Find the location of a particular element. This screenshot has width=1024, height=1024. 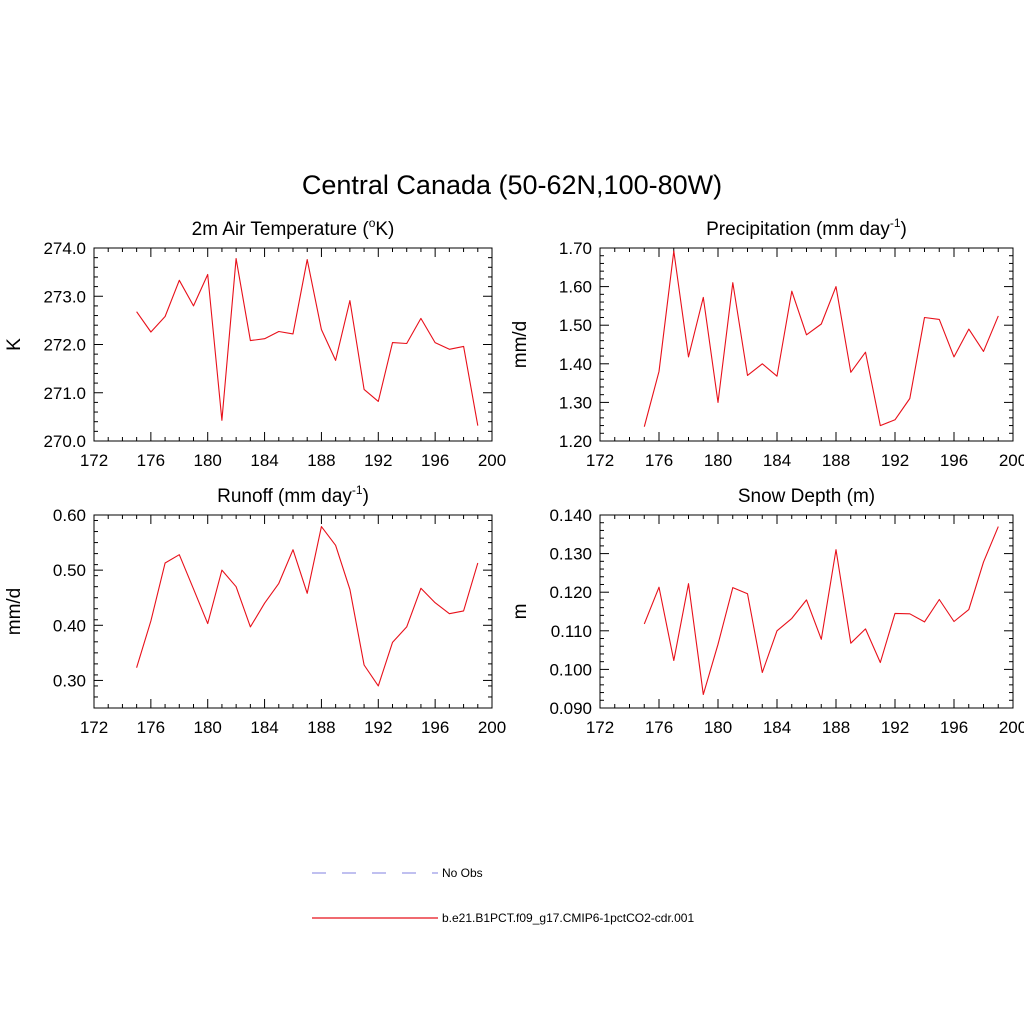

y-tick-label: 1.30 is located at coordinates (575, 402).